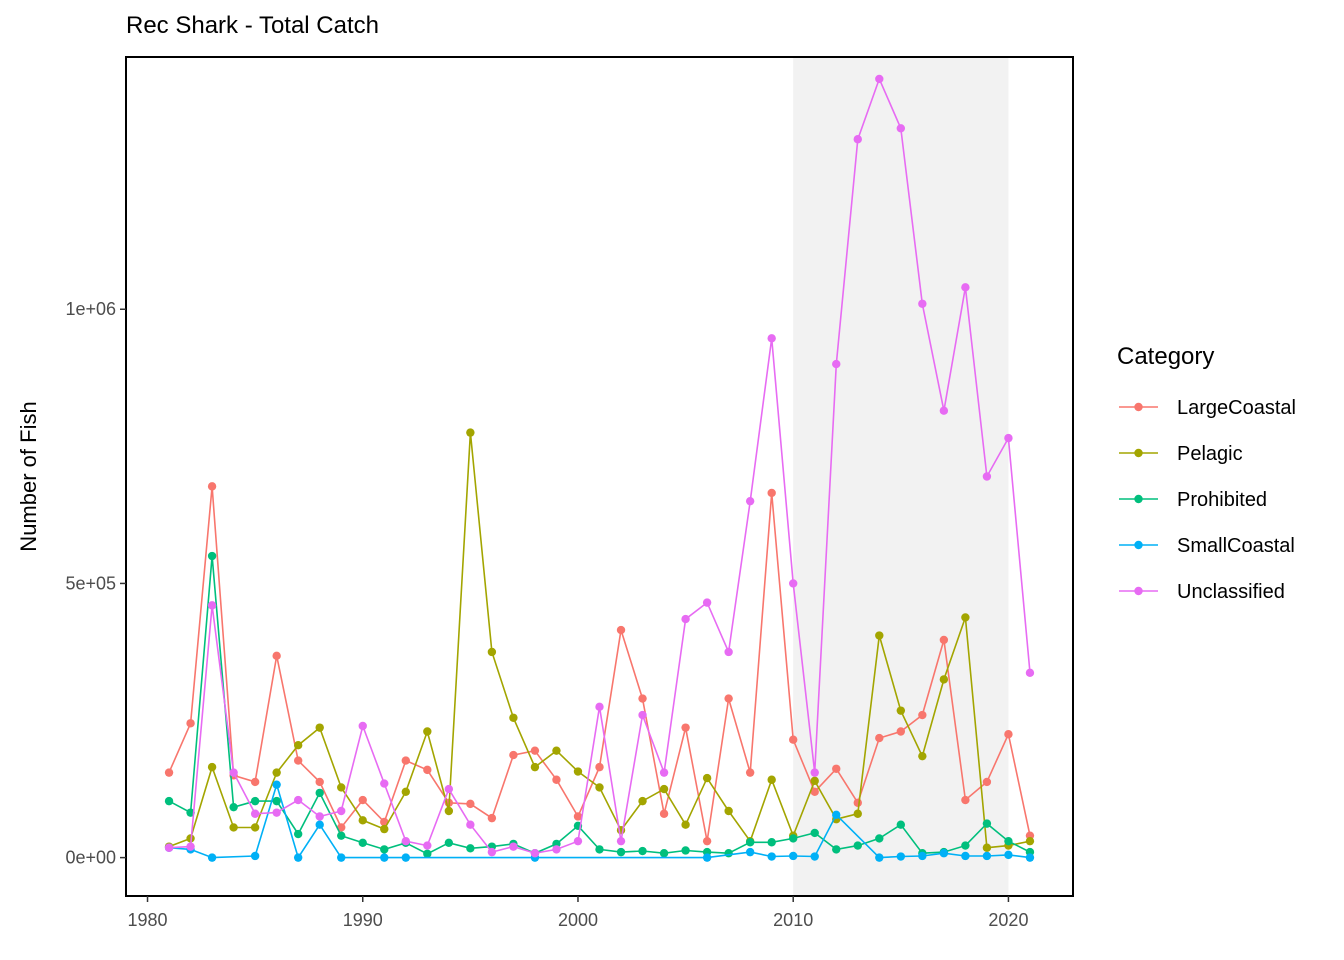 Image resolution: width=1344 pixels, height=960 pixels. I want to click on legend-item-prohibited: Prohibited, so click(1193, 500).